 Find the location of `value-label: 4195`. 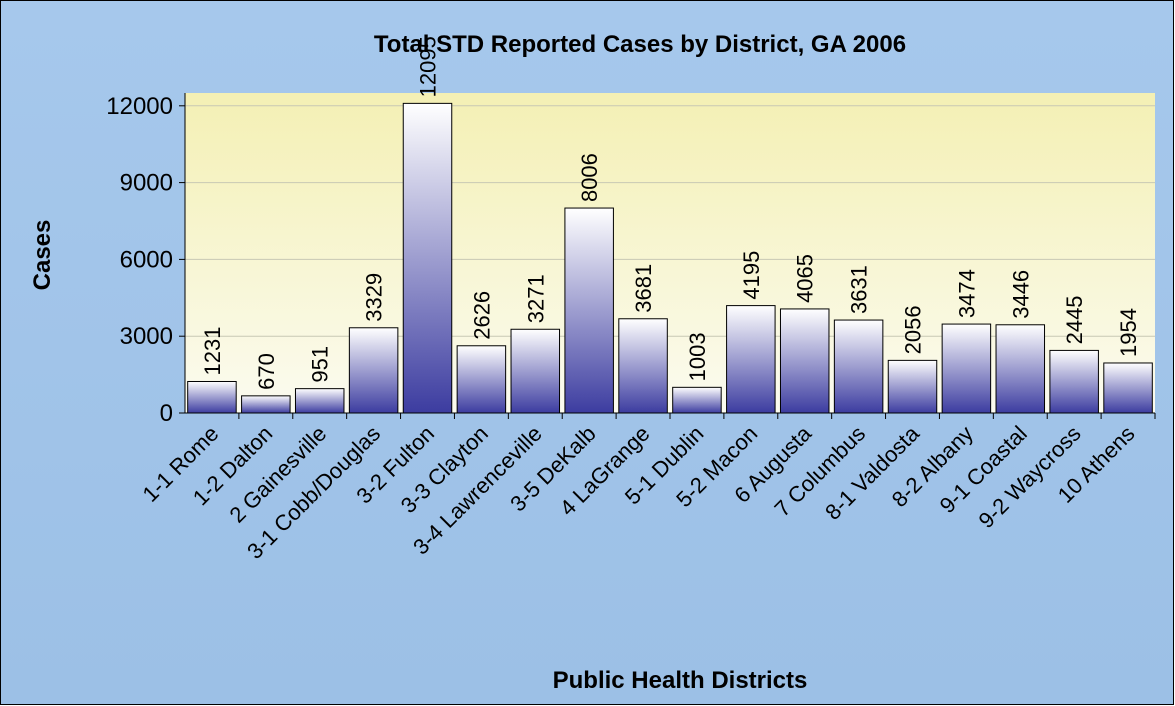

value-label: 4195 is located at coordinates (751, 275).